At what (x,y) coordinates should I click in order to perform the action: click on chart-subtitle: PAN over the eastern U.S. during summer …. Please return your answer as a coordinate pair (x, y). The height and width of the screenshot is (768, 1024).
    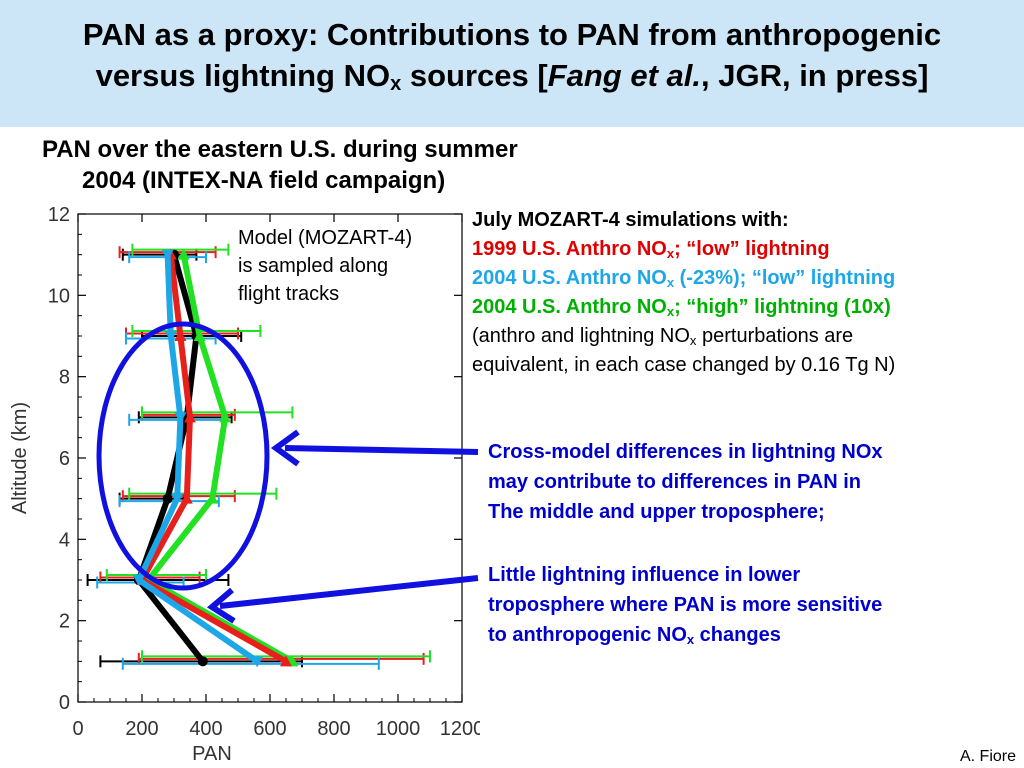
    Looking at the image, I should click on (280, 165).